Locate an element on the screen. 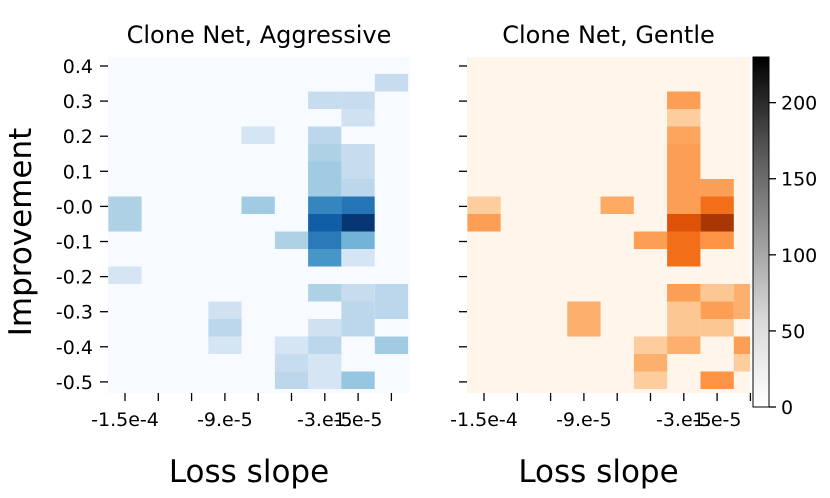  colorbar: 0 50 100 150 200 is located at coordinates (784, 237).